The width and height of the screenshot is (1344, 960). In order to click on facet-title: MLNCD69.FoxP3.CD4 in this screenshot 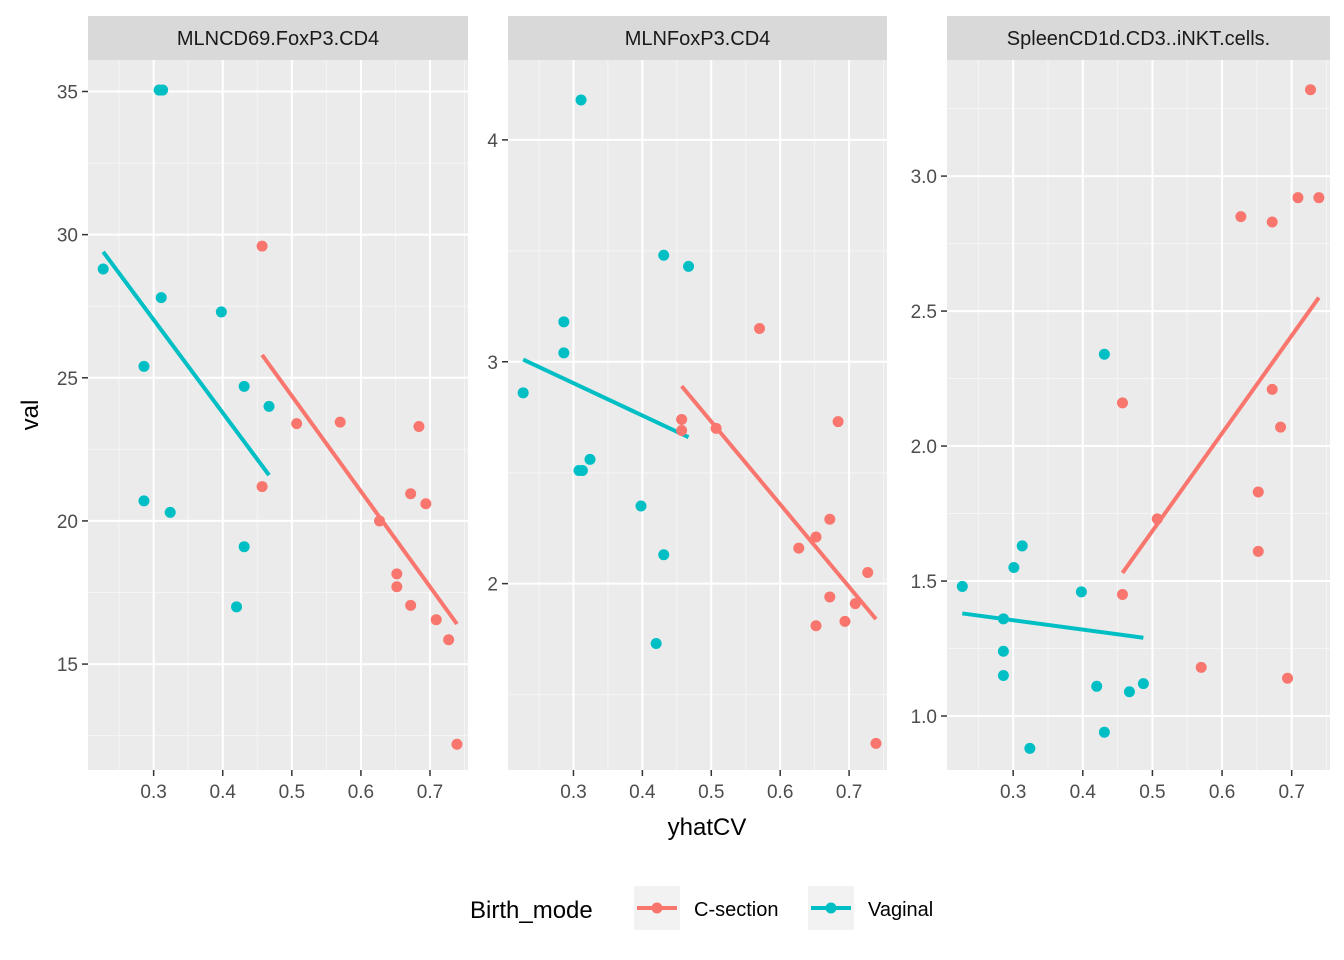, I will do `click(278, 39)`.